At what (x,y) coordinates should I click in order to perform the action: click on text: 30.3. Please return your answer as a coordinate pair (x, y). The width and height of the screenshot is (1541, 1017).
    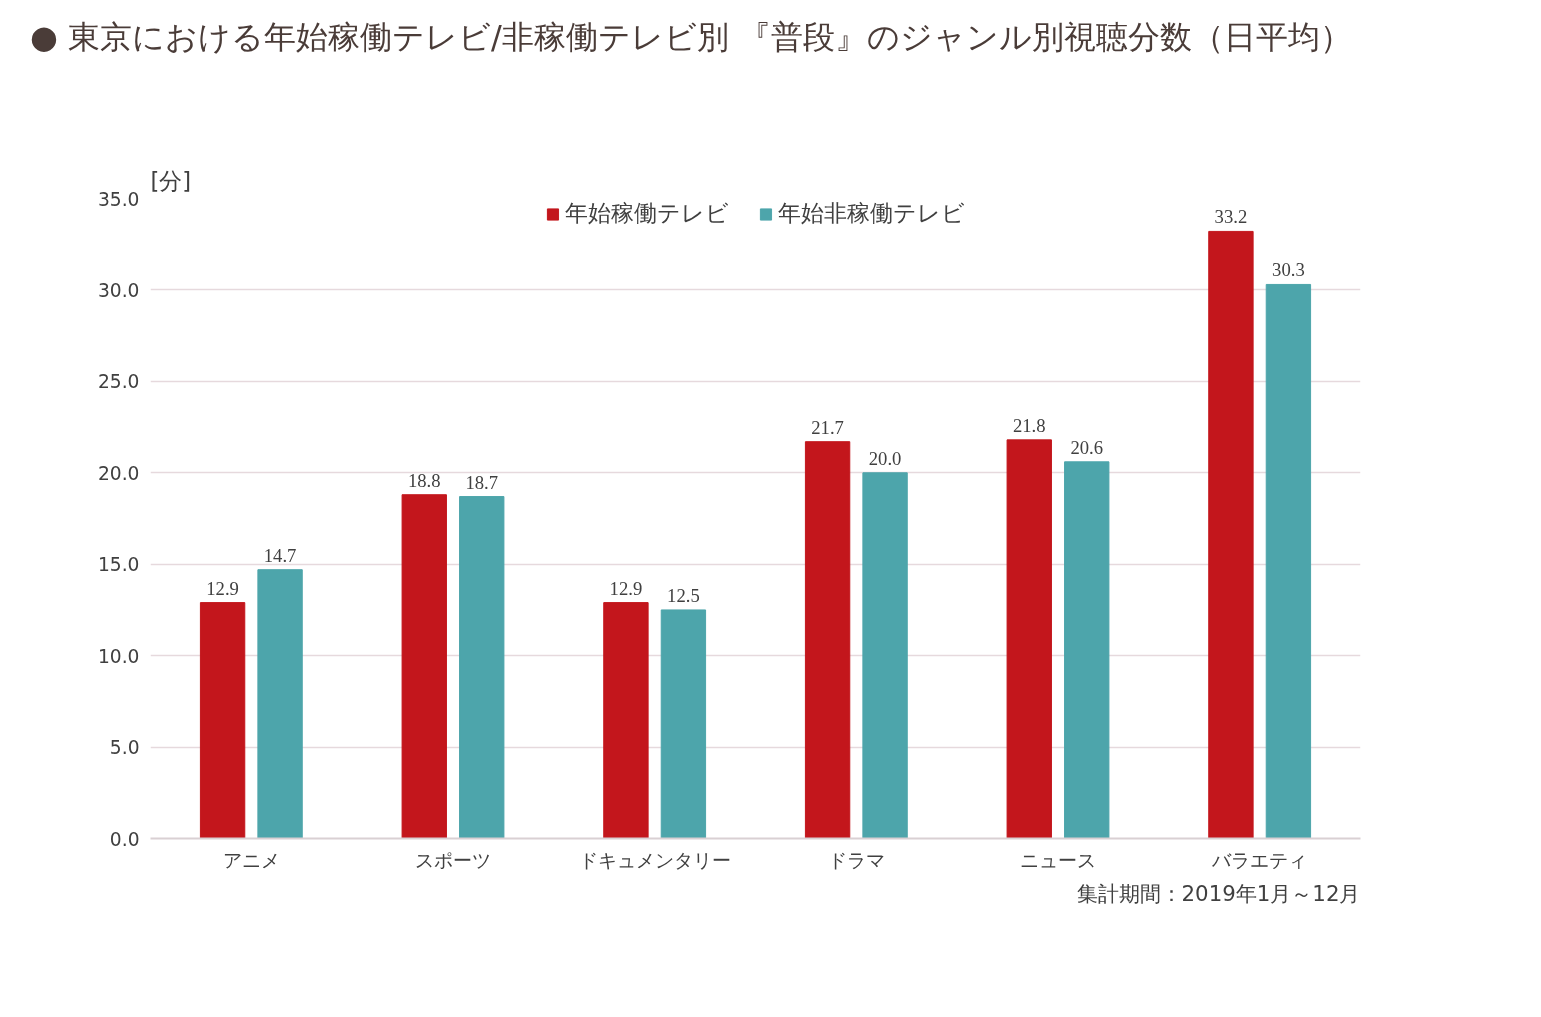
    Looking at the image, I should click on (1288, 270).